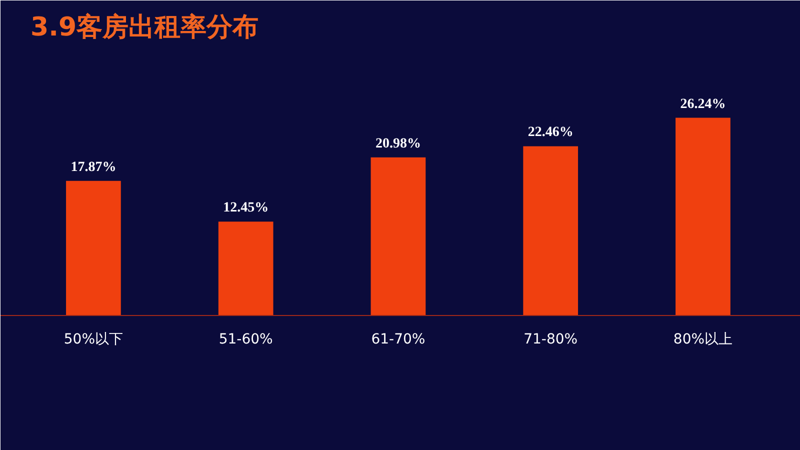 This screenshot has width=800, height=450. What do you see at coordinates (94, 340) in the screenshot?
I see `x-tick-label: 50%以下` at bounding box center [94, 340].